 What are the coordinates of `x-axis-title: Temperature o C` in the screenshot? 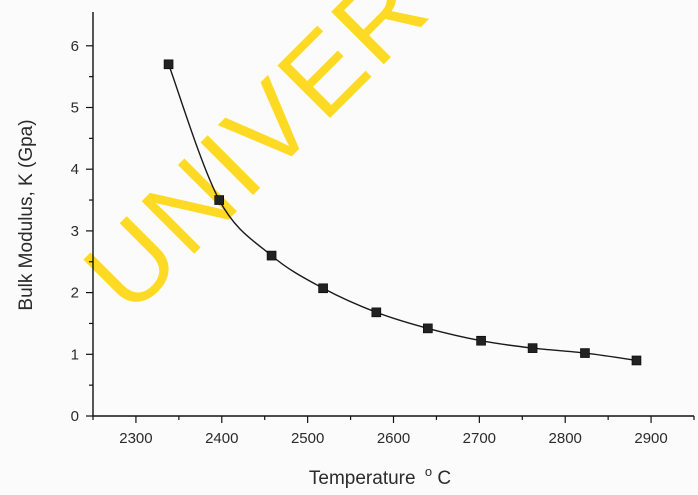 It's located at (380, 474).